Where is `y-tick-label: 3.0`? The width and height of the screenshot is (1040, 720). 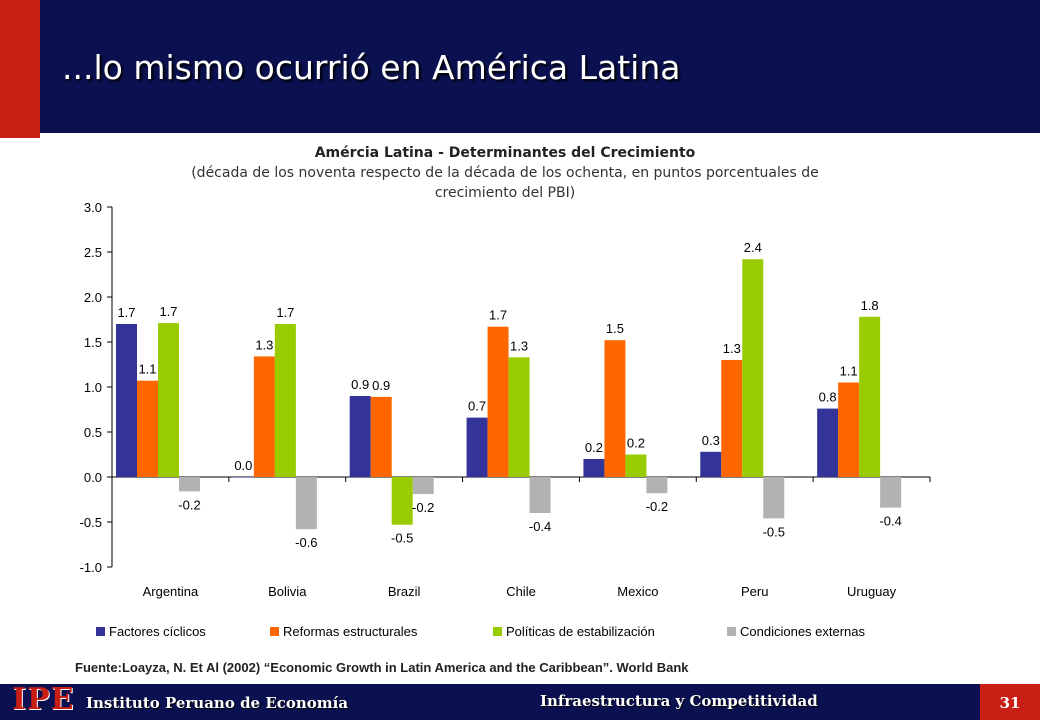
y-tick-label: 3.0 is located at coordinates (93, 207).